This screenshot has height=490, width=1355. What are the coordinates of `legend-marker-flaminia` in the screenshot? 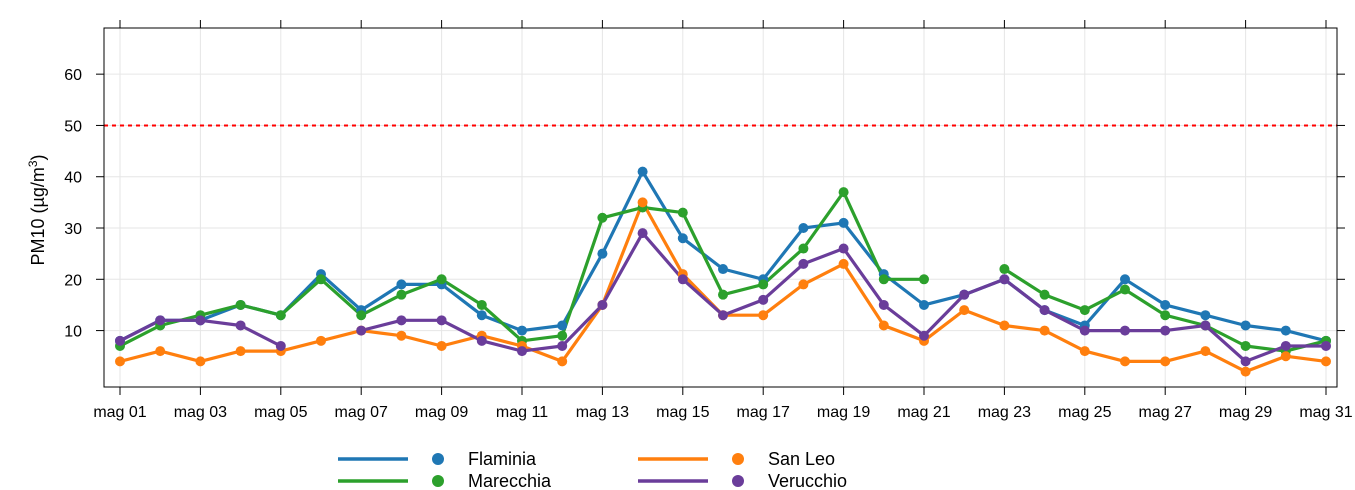 It's located at (438, 459).